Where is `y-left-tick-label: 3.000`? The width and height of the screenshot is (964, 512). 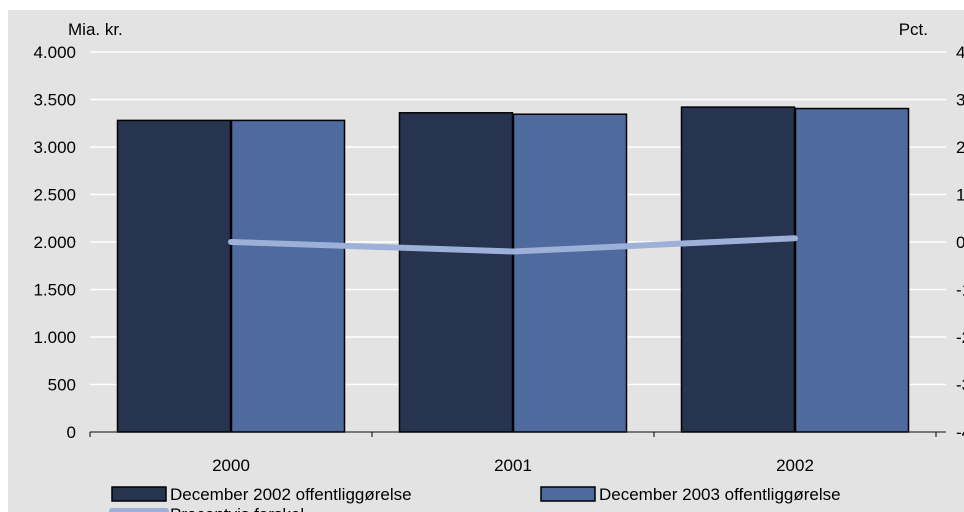
y-left-tick-label: 3.000 is located at coordinates (54, 147).